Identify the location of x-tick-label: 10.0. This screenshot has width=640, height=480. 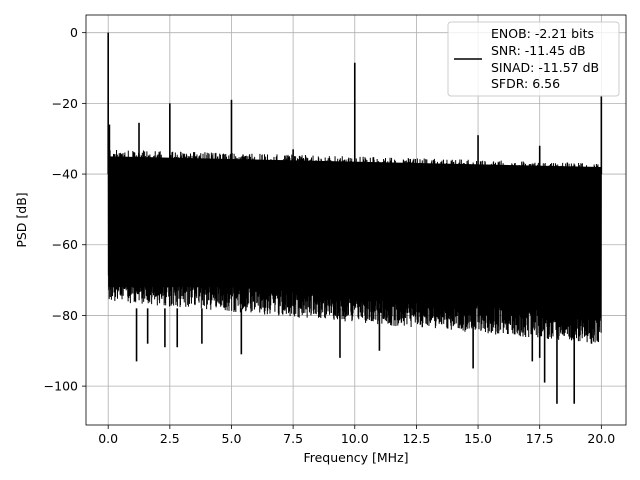
(355, 438).